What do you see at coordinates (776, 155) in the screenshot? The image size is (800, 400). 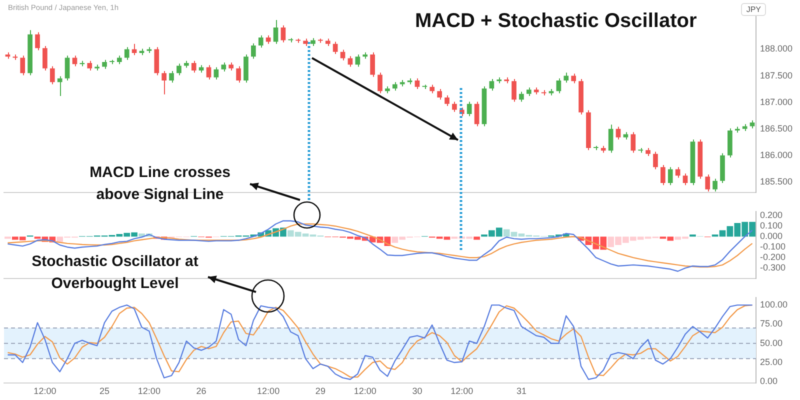 I see `y-tick-label: 186.000` at bounding box center [776, 155].